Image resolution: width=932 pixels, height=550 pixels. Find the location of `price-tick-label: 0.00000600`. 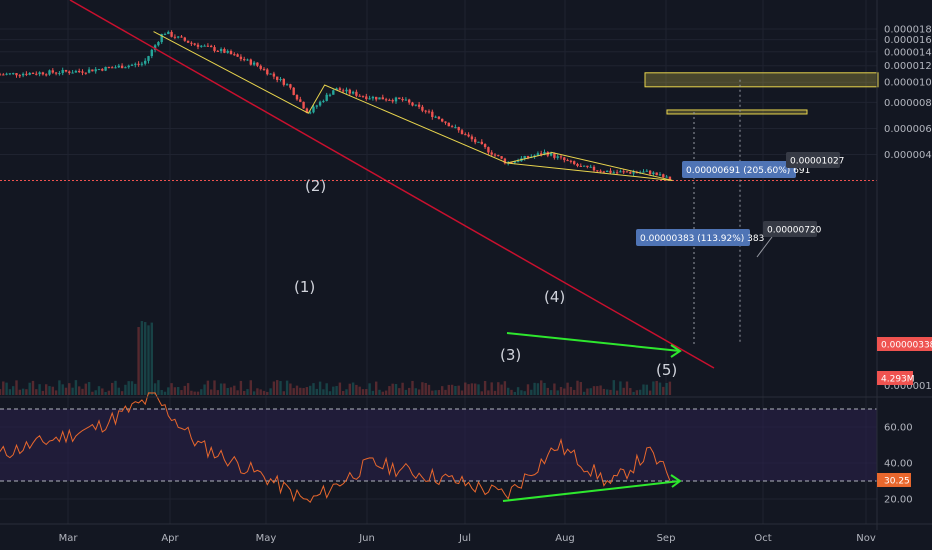

price-tick-label: 0.00000600 is located at coordinates (908, 129).